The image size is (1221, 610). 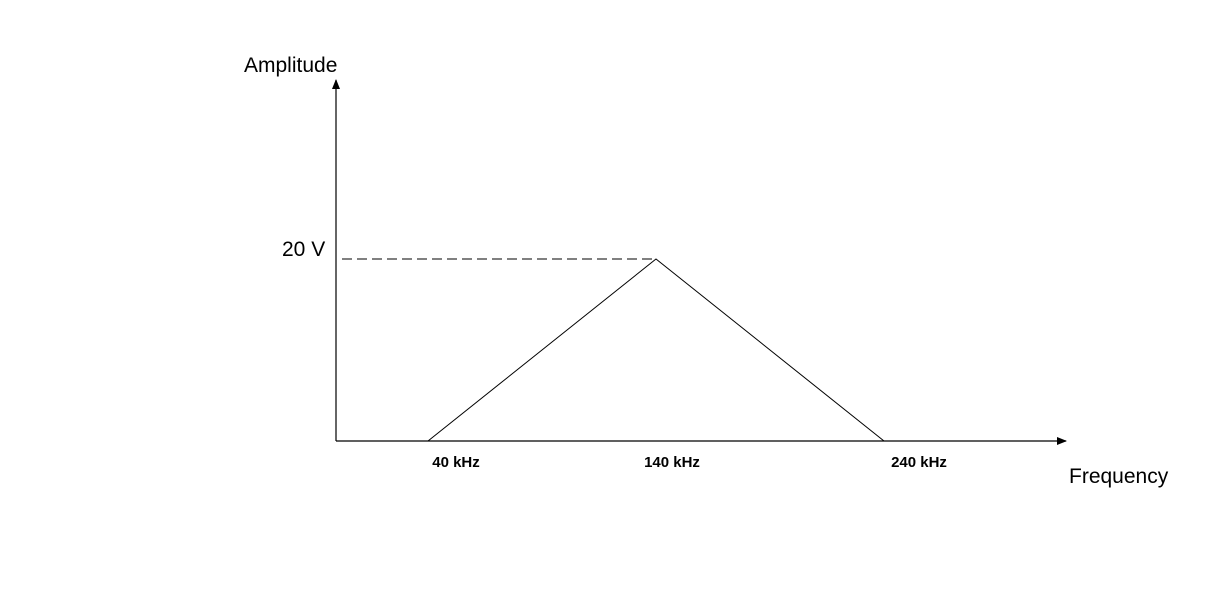 What do you see at coordinates (1119, 476) in the screenshot?
I see `x-axis-title: Frequency` at bounding box center [1119, 476].